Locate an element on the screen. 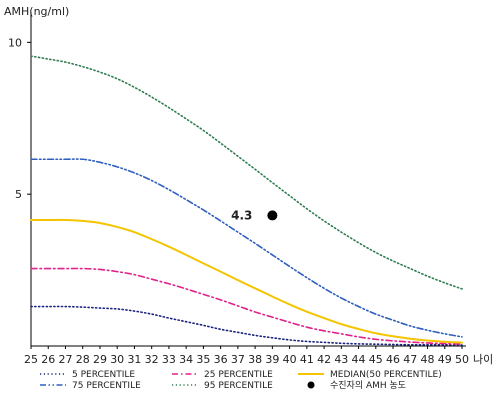 Image resolution: width=500 pixels, height=400 pixels. x-tick-label: 45 is located at coordinates (376, 359).